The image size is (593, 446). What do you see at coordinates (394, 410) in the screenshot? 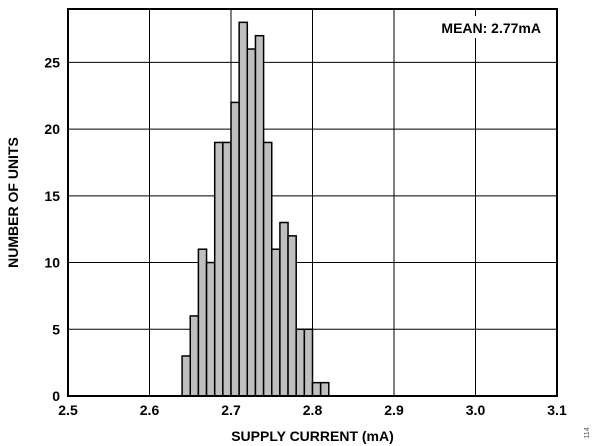
I see `x-tick-label: 2.9` at bounding box center [394, 410].